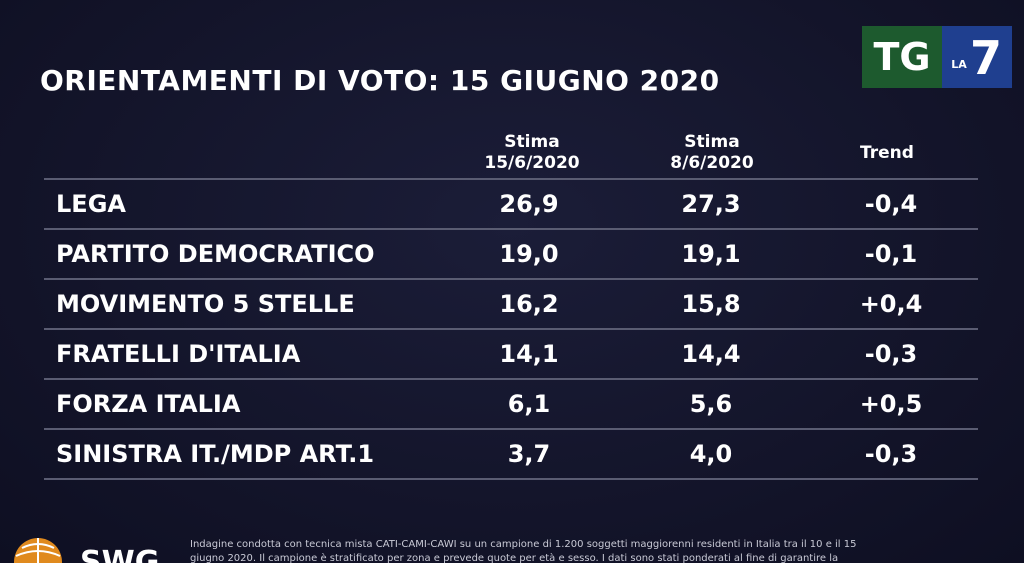 The height and width of the screenshot is (563, 1024). What do you see at coordinates (205, 304) in the screenshot?
I see `party-name: MOVIMENTO 5 STELLE` at bounding box center [205, 304].